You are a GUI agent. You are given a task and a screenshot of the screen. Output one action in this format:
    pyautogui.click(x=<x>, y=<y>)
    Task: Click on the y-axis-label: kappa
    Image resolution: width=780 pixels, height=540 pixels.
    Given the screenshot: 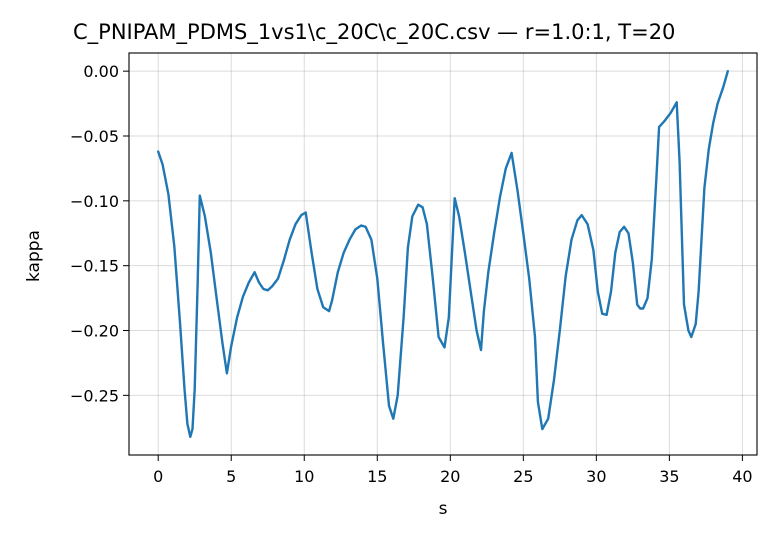 What is the action you would take?
    pyautogui.click(x=34, y=256)
    